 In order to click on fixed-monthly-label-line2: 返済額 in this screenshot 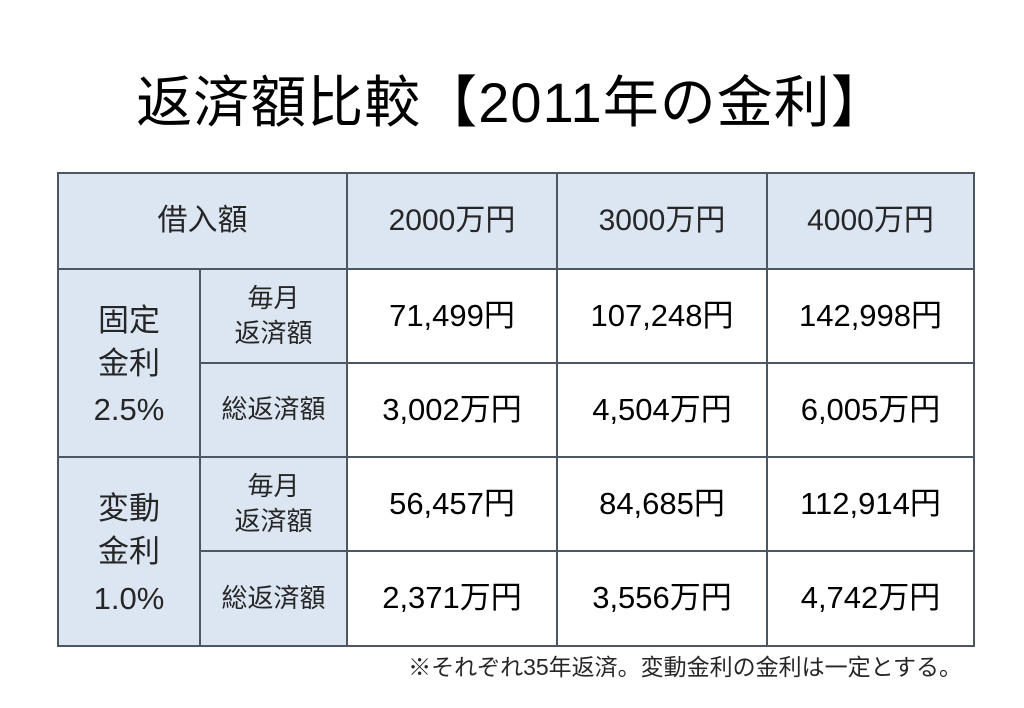, I will do `click(273, 333)`.